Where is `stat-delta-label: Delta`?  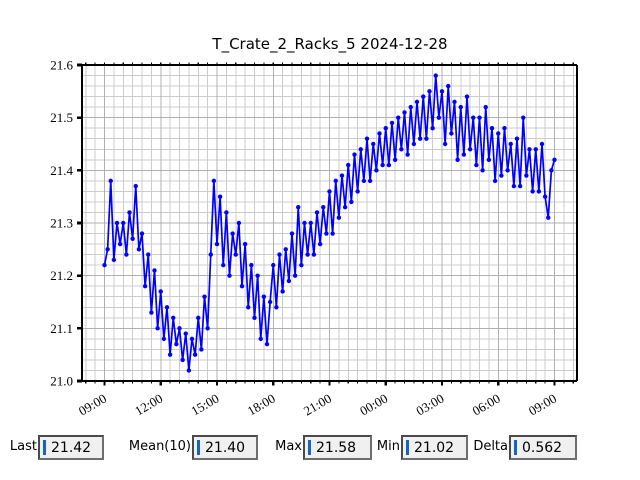 stat-delta-label: Delta is located at coordinates (490, 446).